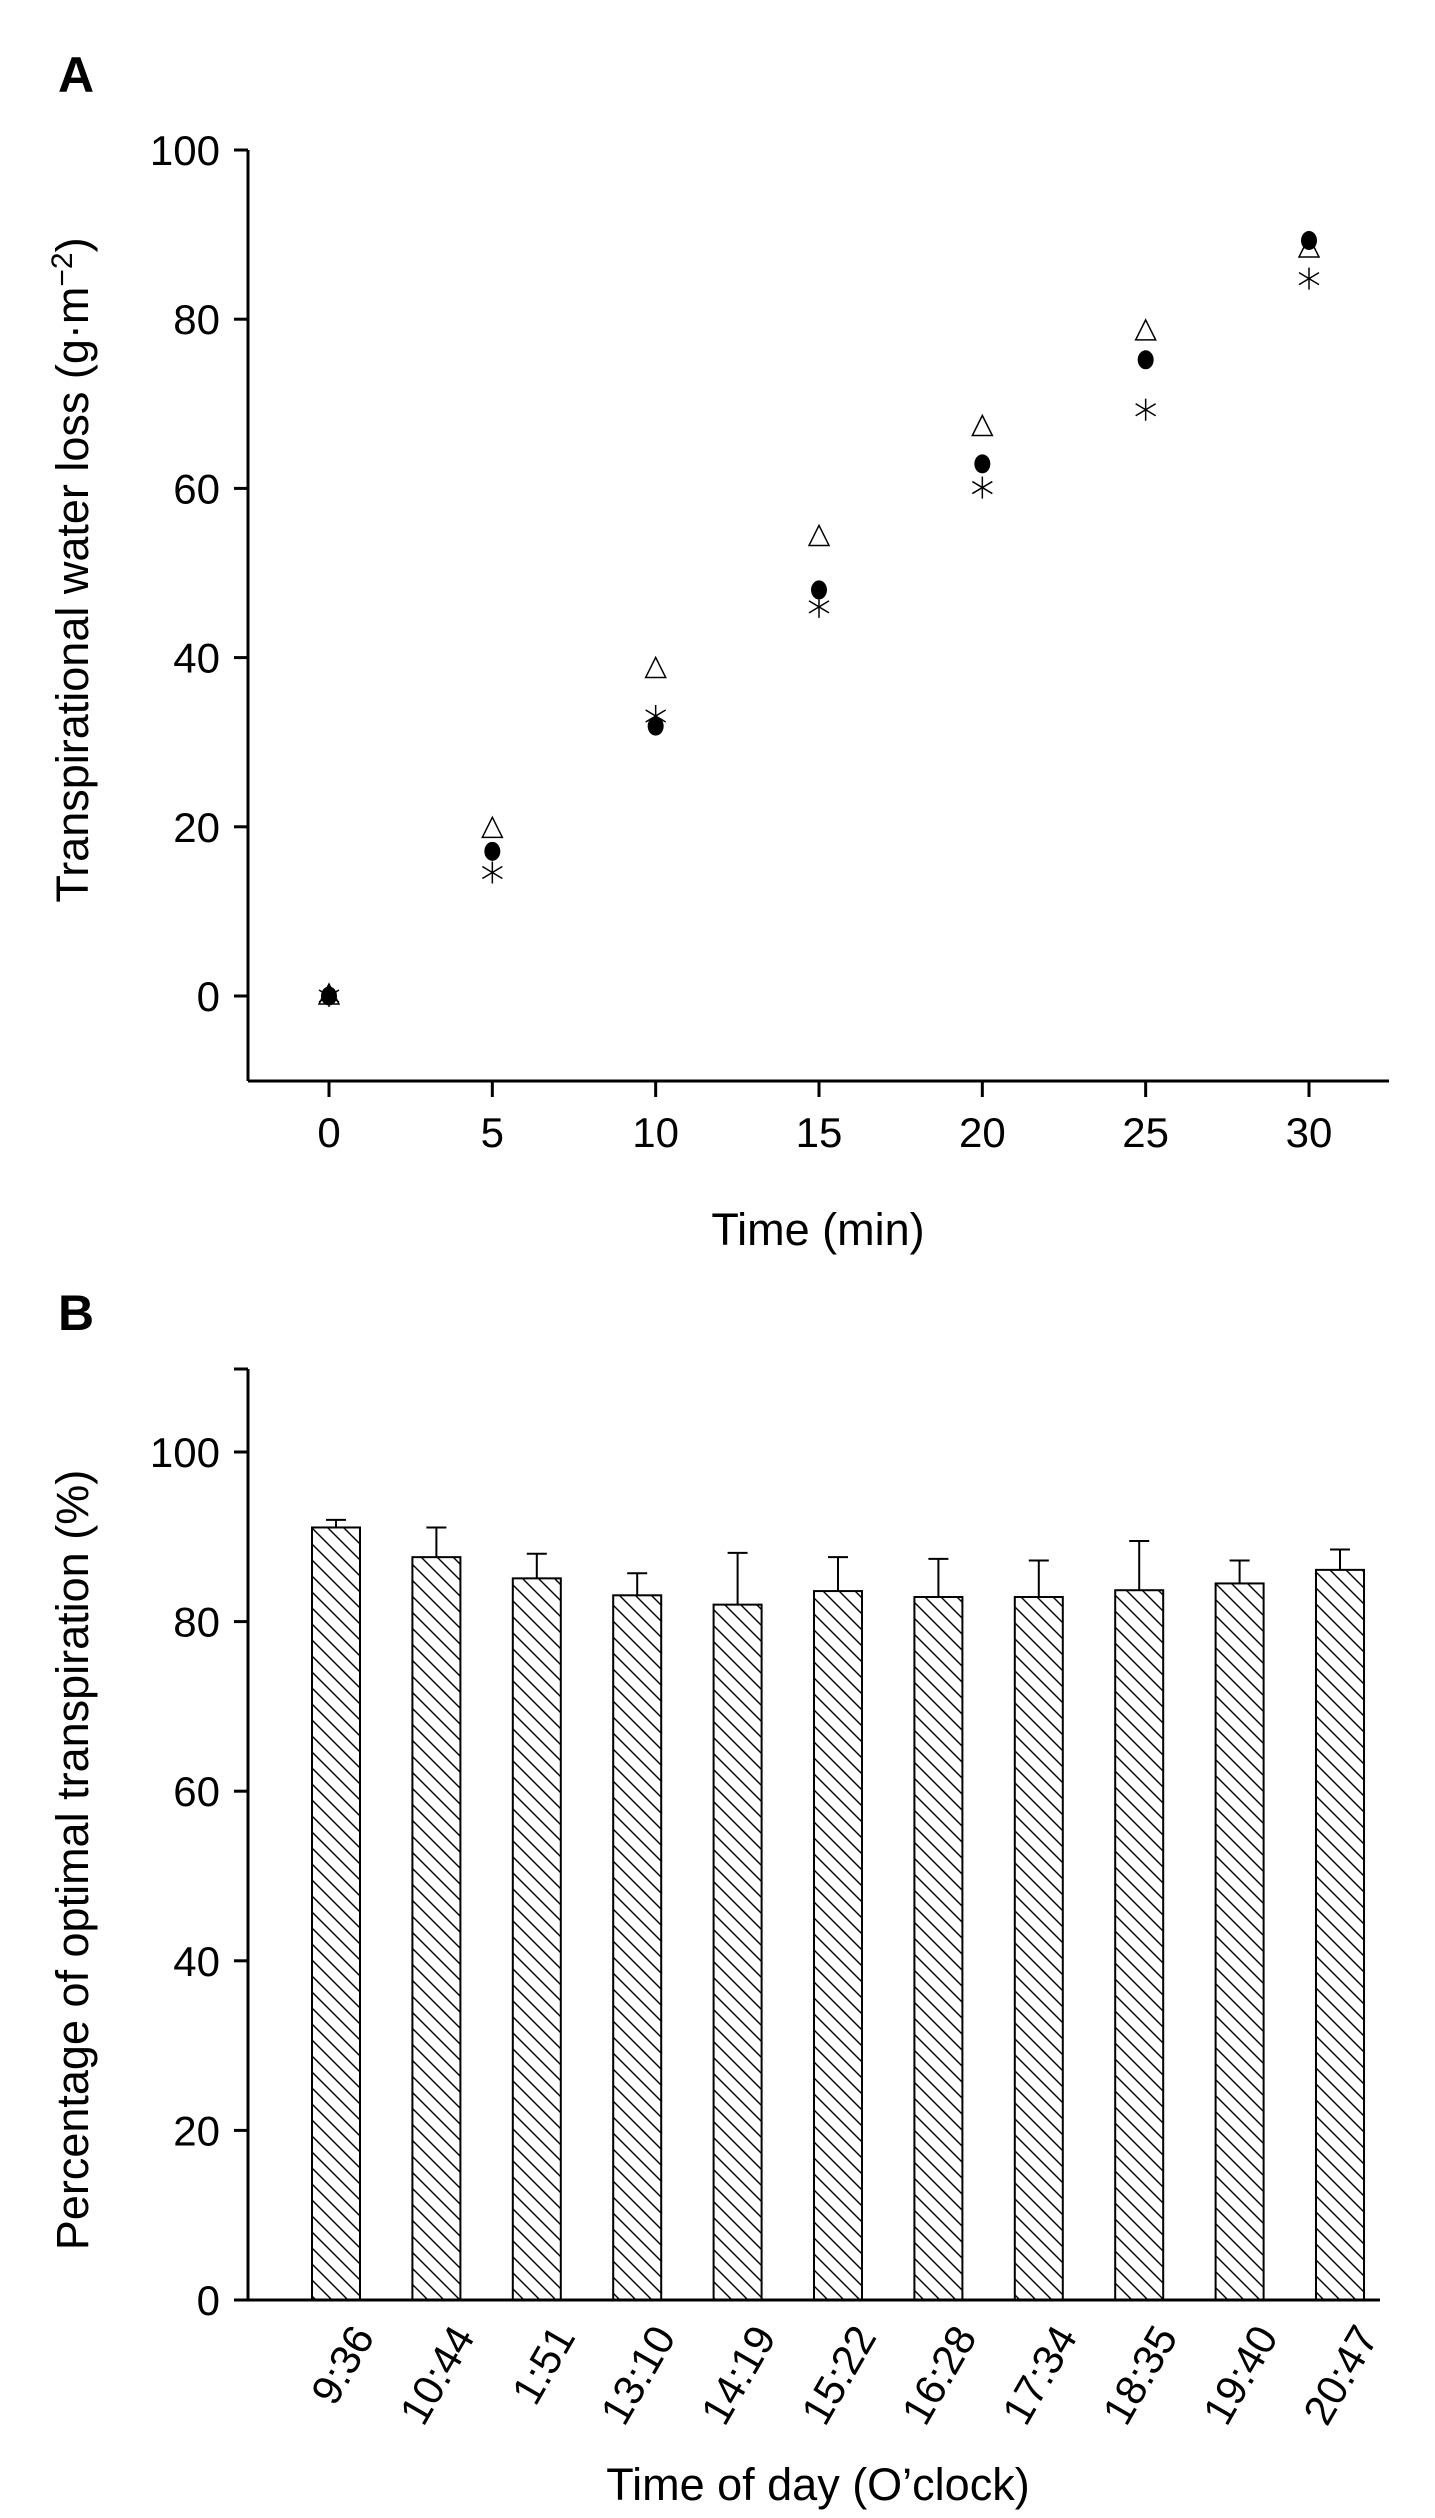 This screenshot has height=2518, width=1435. Describe the element at coordinates (938, 2375) in the screenshot. I see `x-tick-label-b: 16:28` at that location.